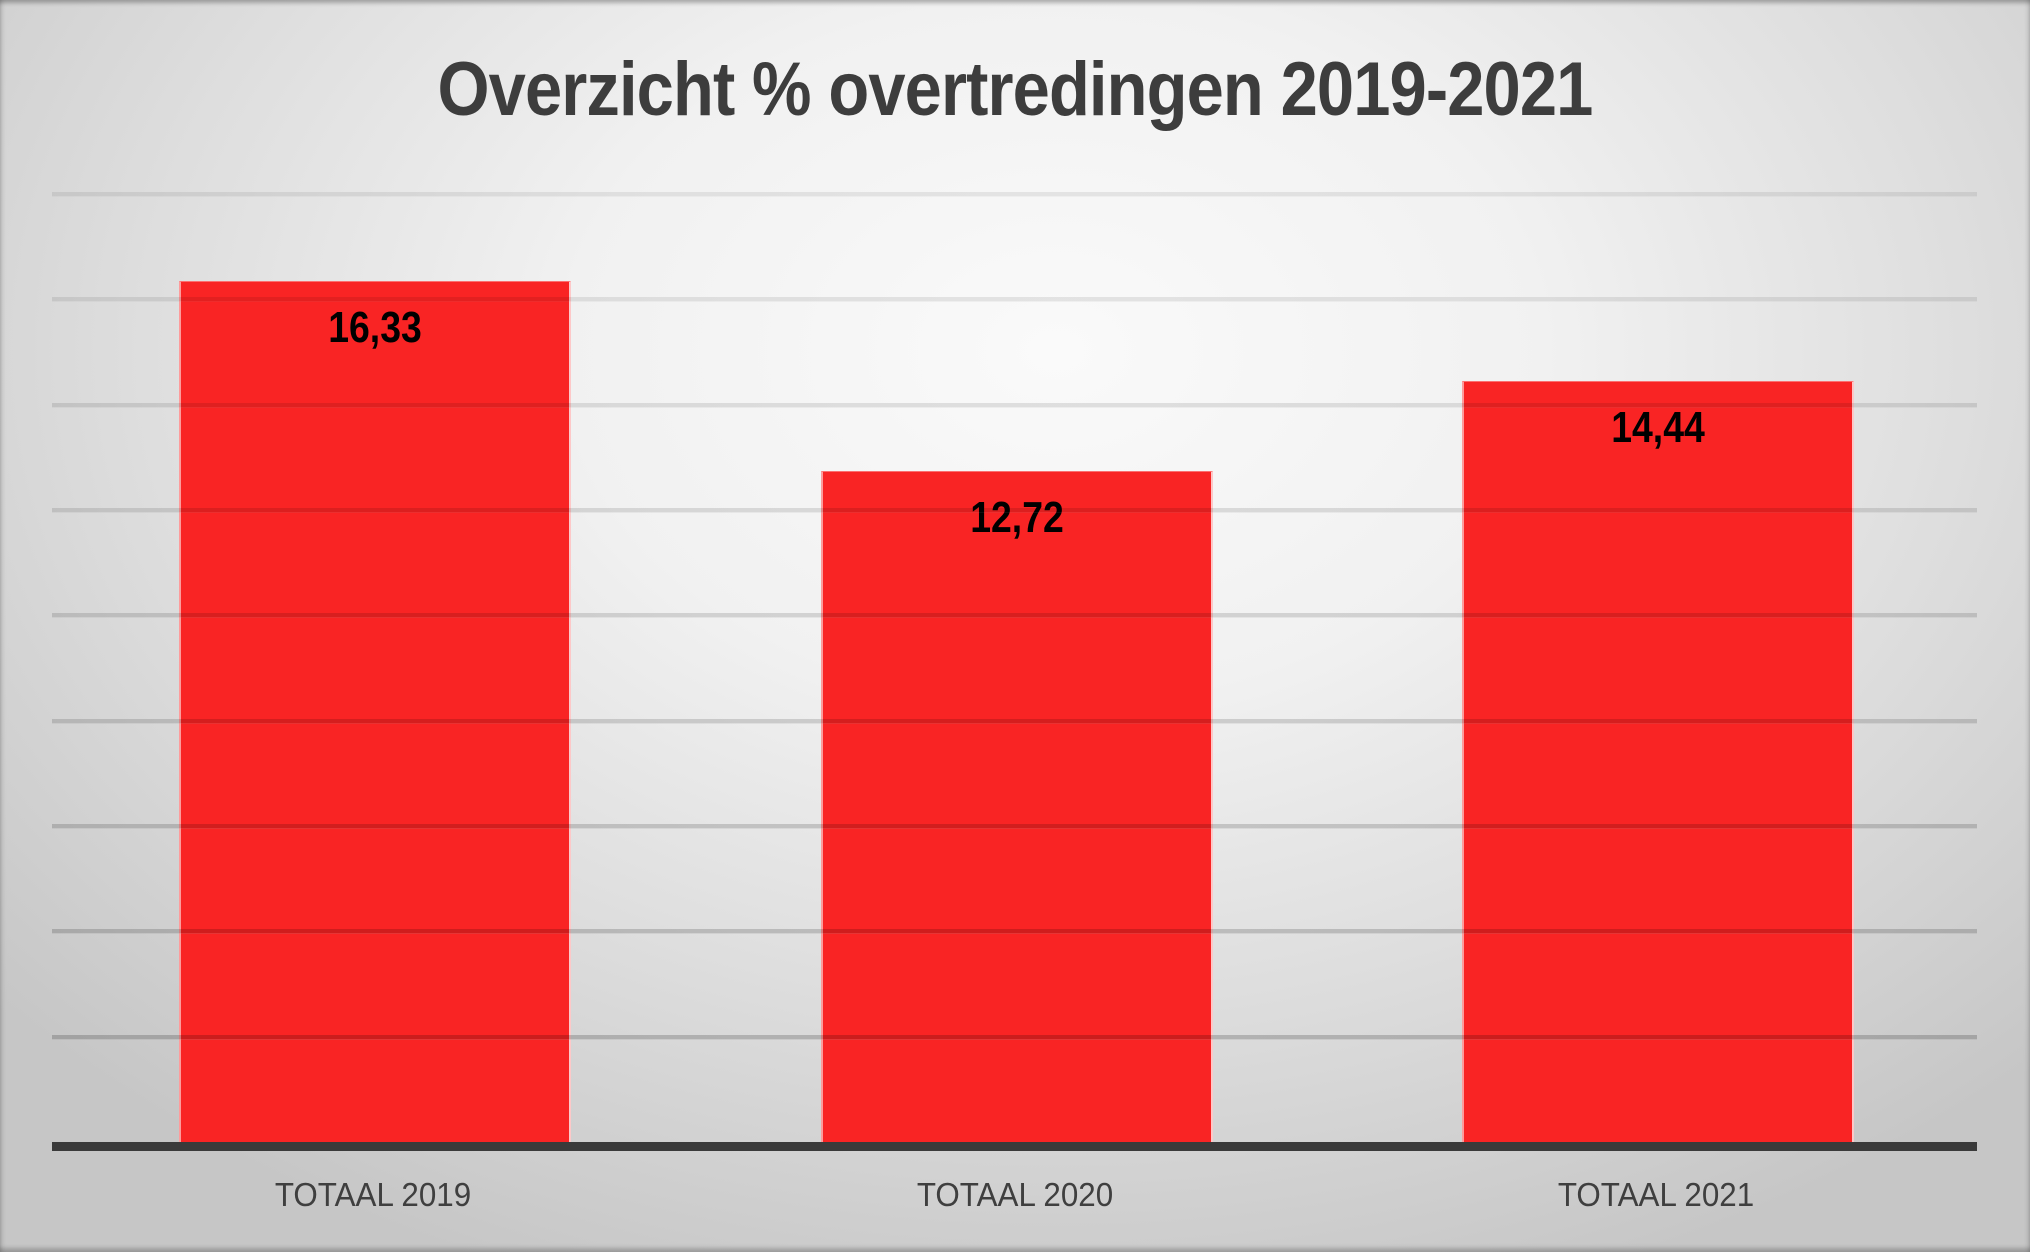 This screenshot has height=1252, width=2030. Describe the element at coordinates (1014, 1146) in the screenshot. I see `x-axis-line` at that location.